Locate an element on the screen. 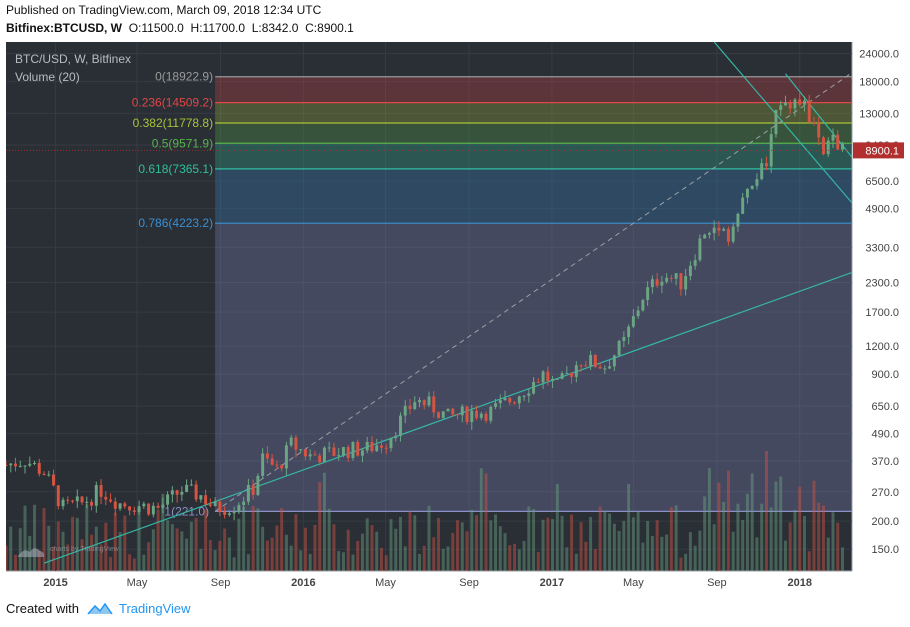 This screenshot has width=910, height=627. time-axis is located at coordinates (429, 581).